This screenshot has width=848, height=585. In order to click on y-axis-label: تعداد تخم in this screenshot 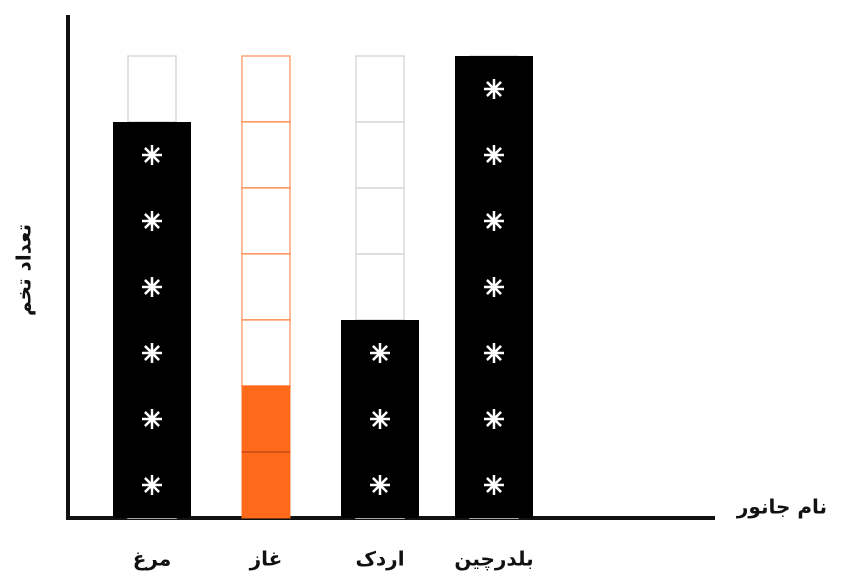, I will do `click(24, 270)`.